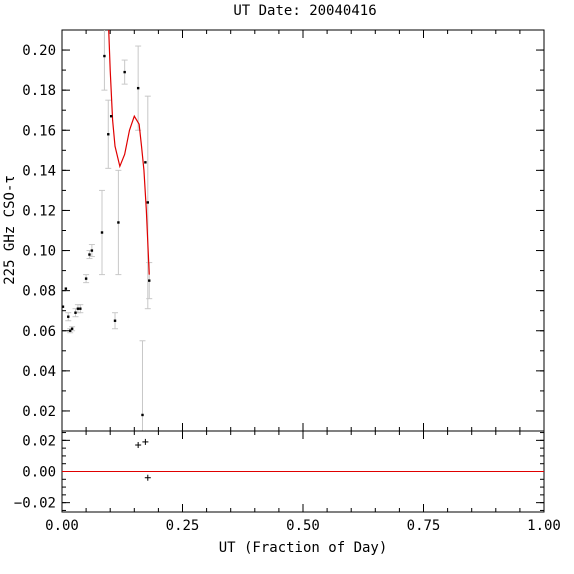 The width and height of the screenshot is (574, 574). I want to click on main-y-tick-label: 0.16, so click(39, 131).